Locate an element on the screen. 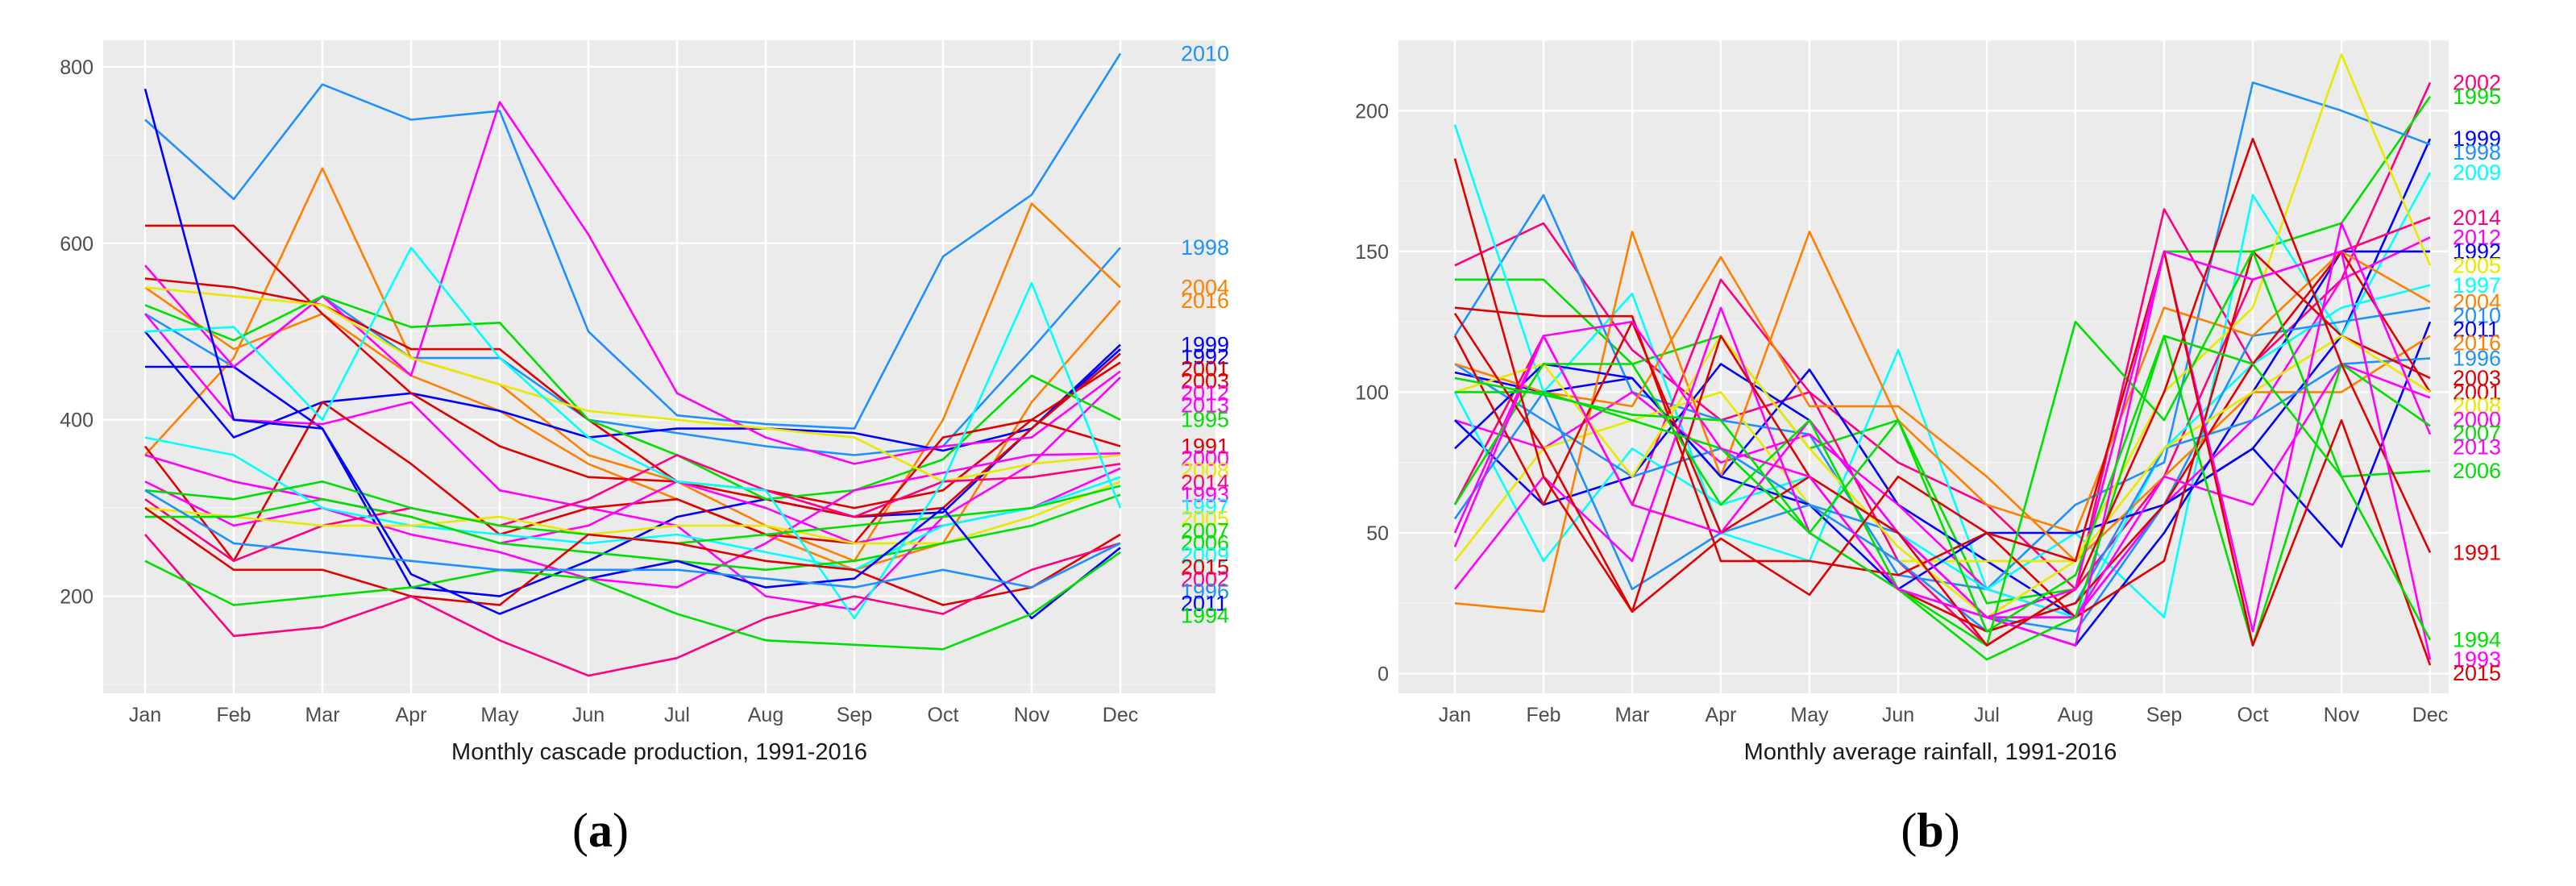 The width and height of the screenshot is (2576, 886). panel-a-caption-open-paren: ( is located at coordinates (580, 830).